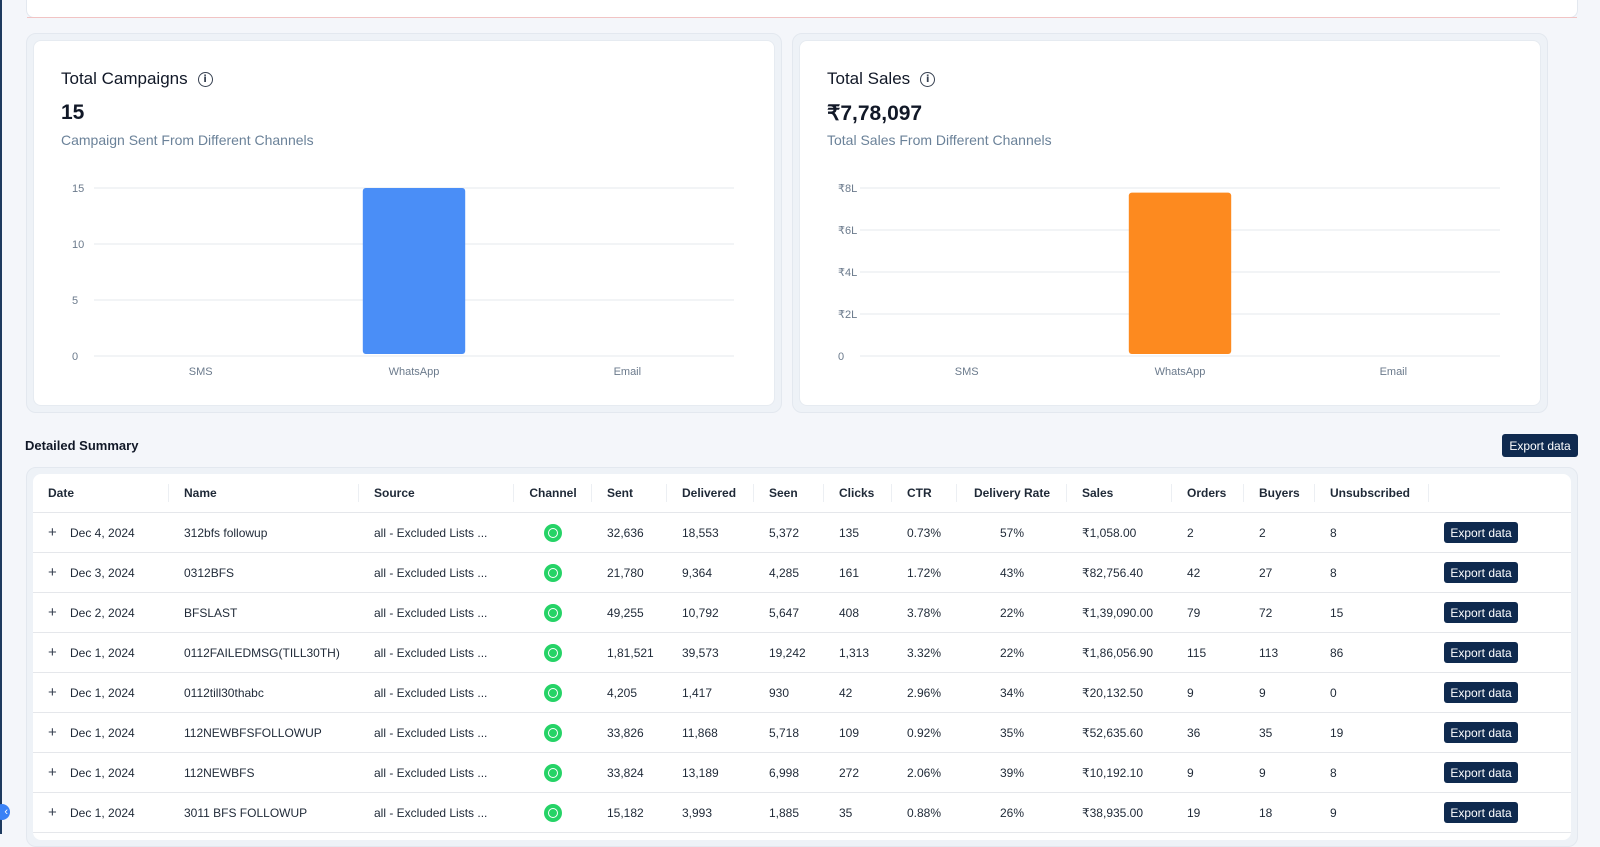  I want to click on left-edge-bar, so click(1, 417).